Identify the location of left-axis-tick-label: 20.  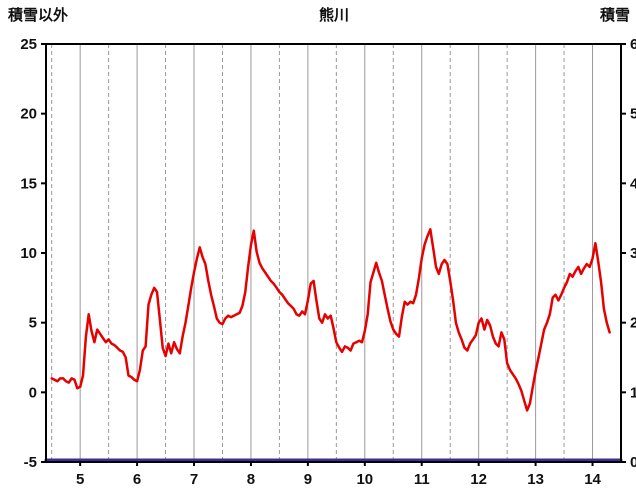
(28, 114).